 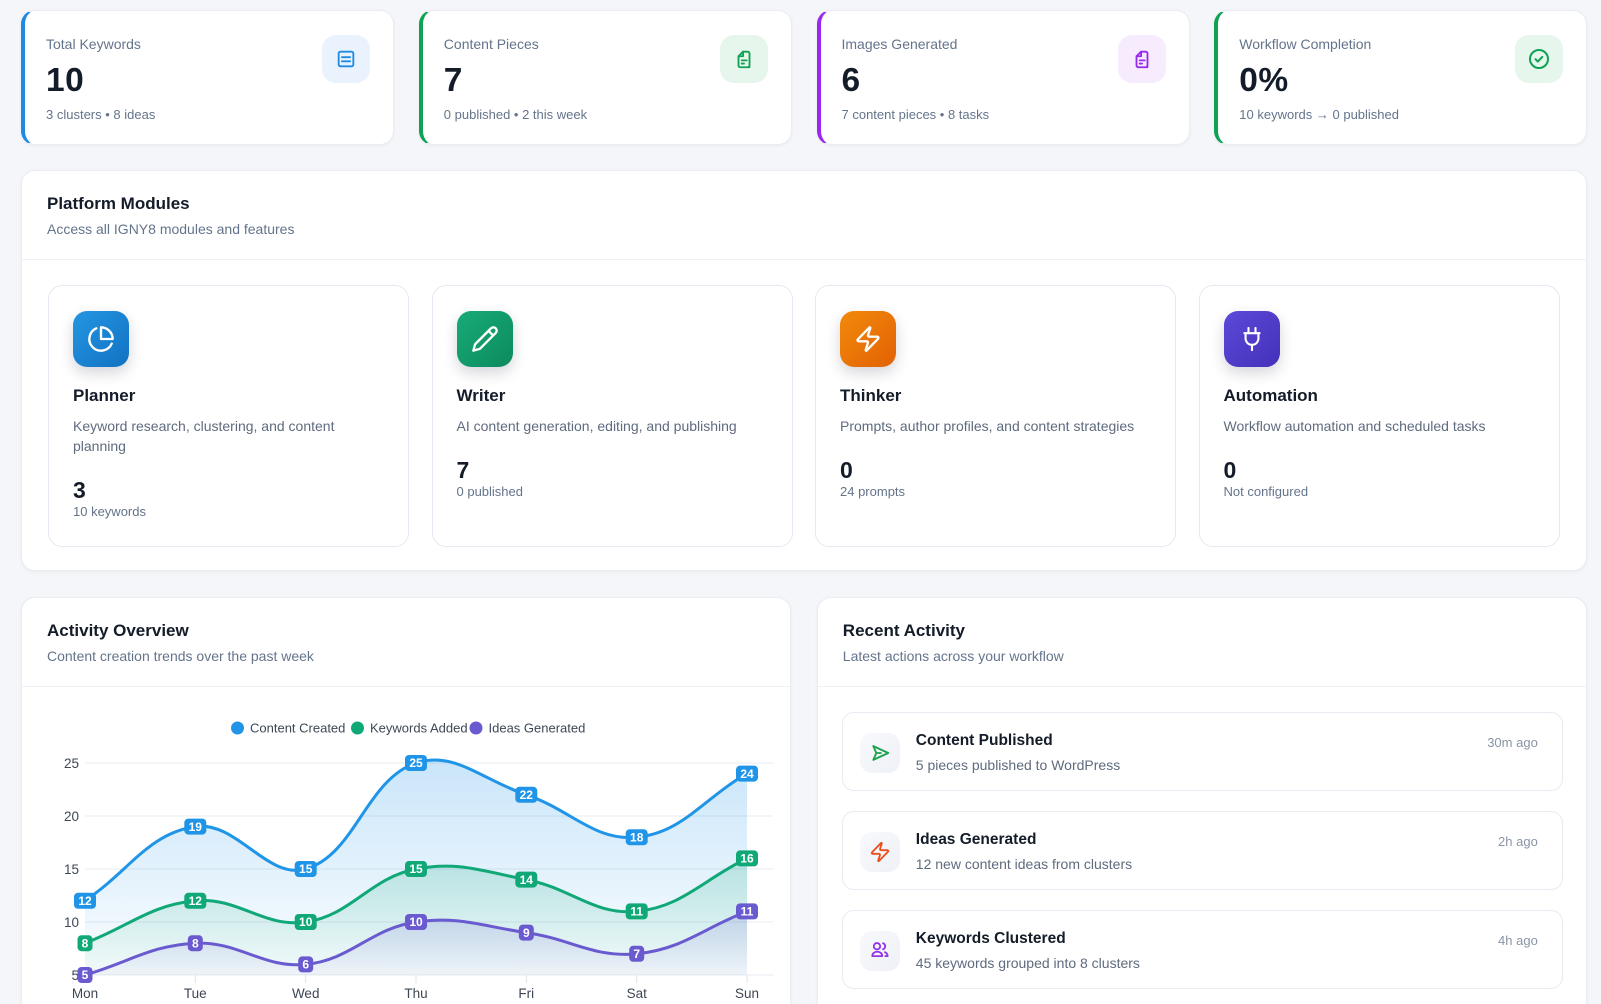 What do you see at coordinates (71, 816) in the screenshot?
I see `svg-text: 20` at bounding box center [71, 816].